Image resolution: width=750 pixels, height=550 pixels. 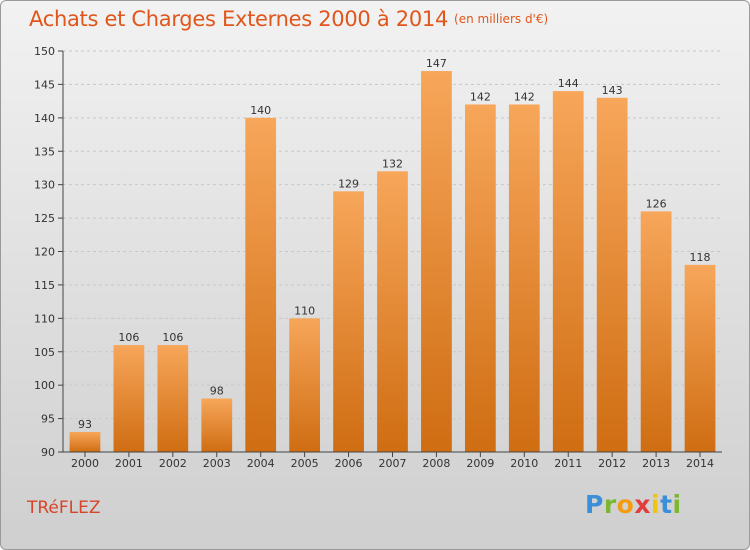 What do you see at coordinates (85, 441) in the screenshot?
I see `bar-2000` at bounding box center [85, 441].